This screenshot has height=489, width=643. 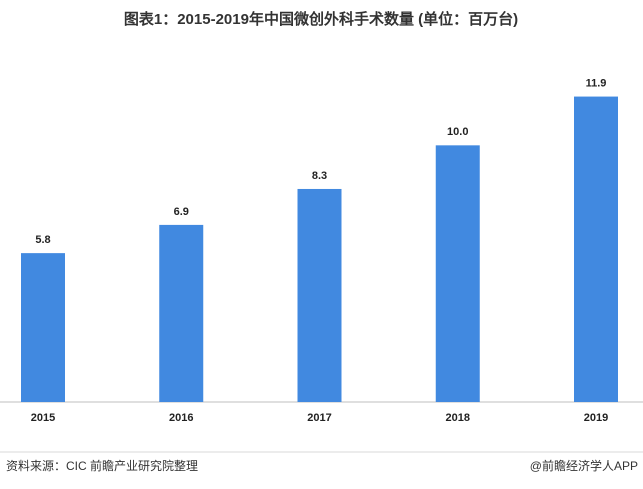 What do you see at coordinates (319, 176) in the screenshot?
I see `value-label: 8.3` at bounding box center [319, 176].